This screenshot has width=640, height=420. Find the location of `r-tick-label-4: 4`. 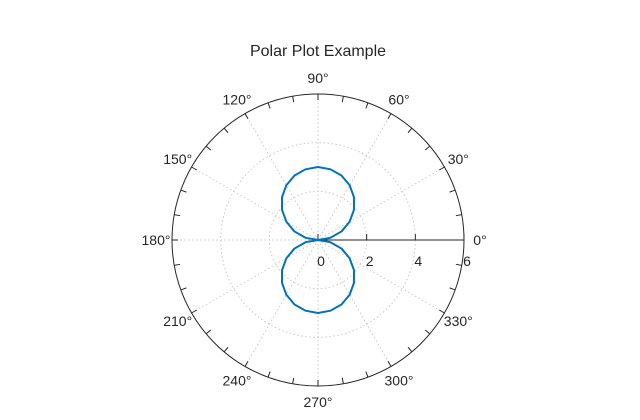

r-tick-label-4: 4 is located at coordinates (418, 261).